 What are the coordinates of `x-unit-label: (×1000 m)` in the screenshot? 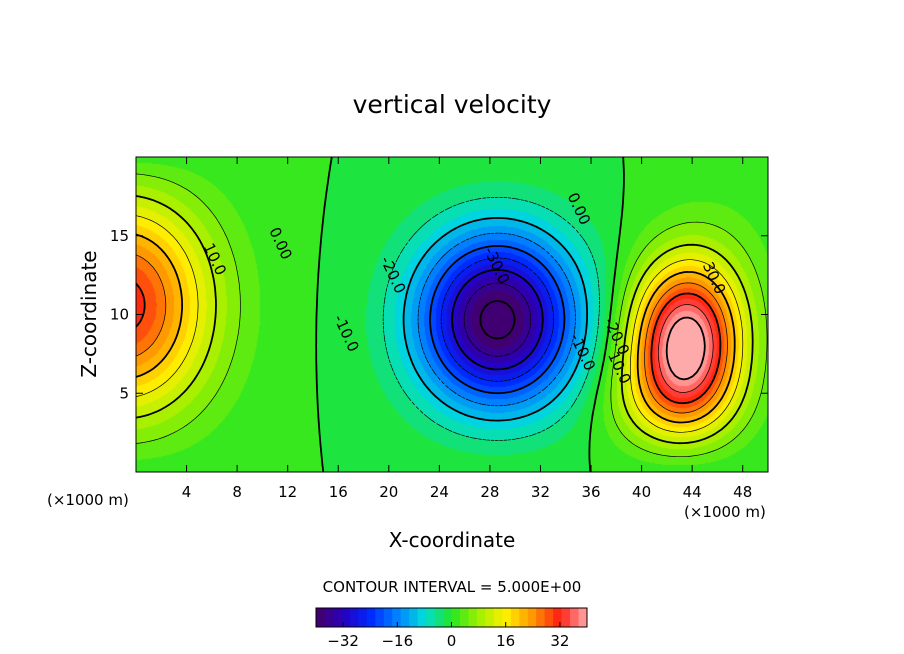 It's located at (725, 512).